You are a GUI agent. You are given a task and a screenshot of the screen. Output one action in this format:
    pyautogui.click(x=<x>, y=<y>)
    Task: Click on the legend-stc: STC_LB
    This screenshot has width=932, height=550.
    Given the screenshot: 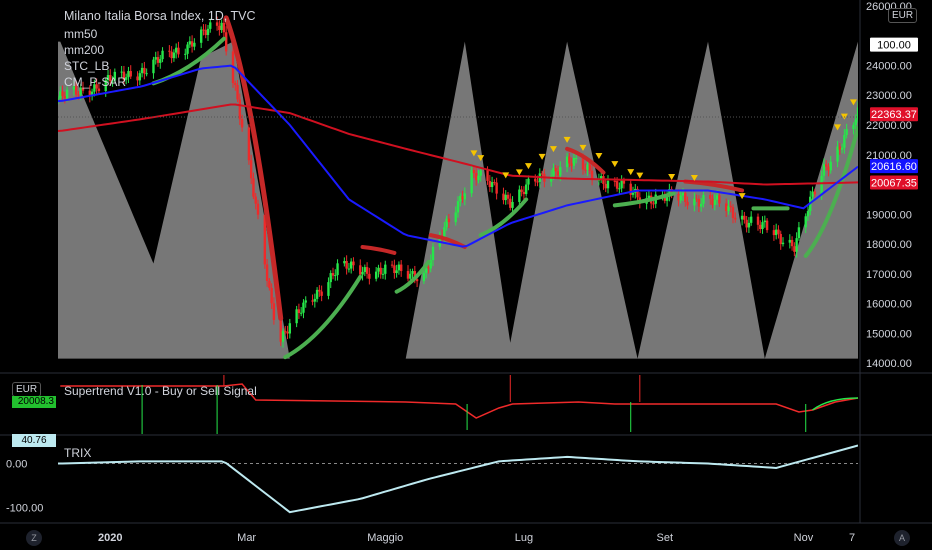 What is the action you would take?
    pyautogui.click(x=87, y=66)
    